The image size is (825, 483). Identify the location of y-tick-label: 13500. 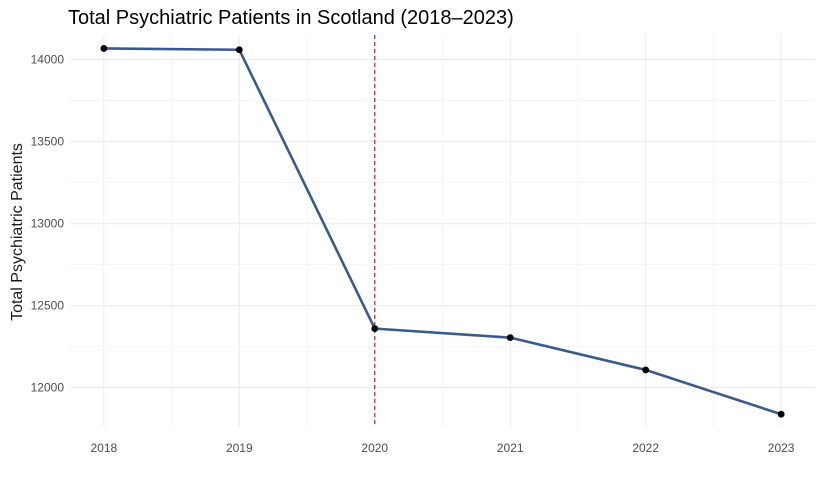
(48, 142).